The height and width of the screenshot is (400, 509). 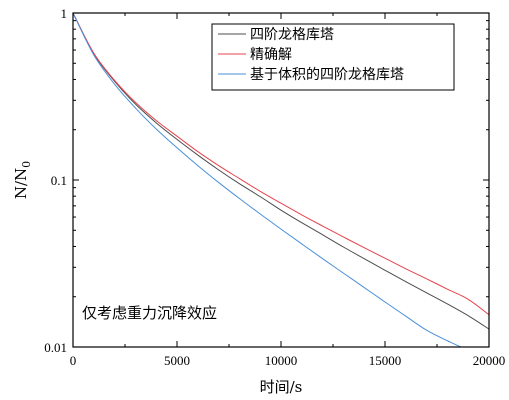 What do you see at coordinates (333, 57) in the screenshot?
I see `legend-box` at bounding box center [333, 57].